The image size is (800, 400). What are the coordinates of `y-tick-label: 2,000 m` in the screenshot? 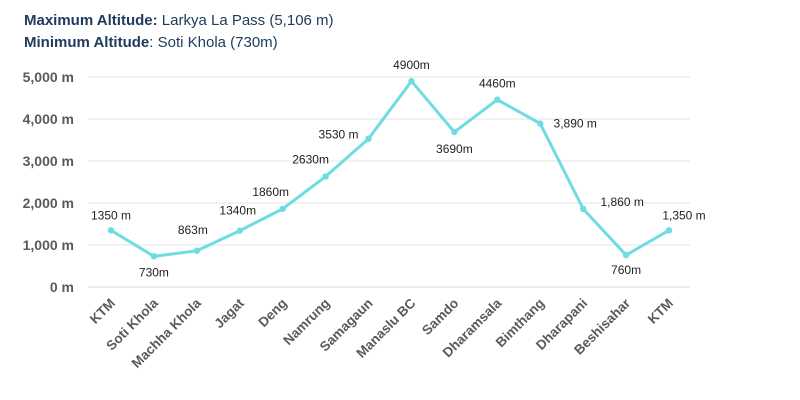 It's located at (48, 203).